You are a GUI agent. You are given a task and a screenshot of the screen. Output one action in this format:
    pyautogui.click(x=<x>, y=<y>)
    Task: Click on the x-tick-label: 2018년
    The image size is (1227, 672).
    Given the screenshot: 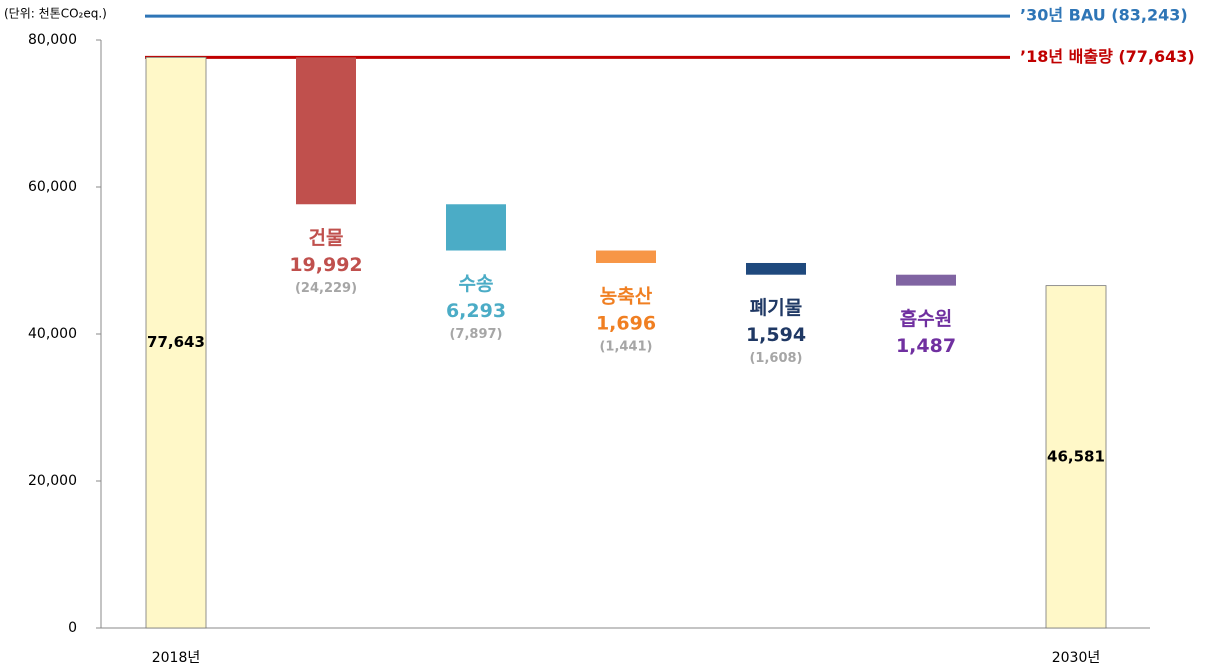 What is the action you would take?
    pyautogui.click(x=176, y=658)
    